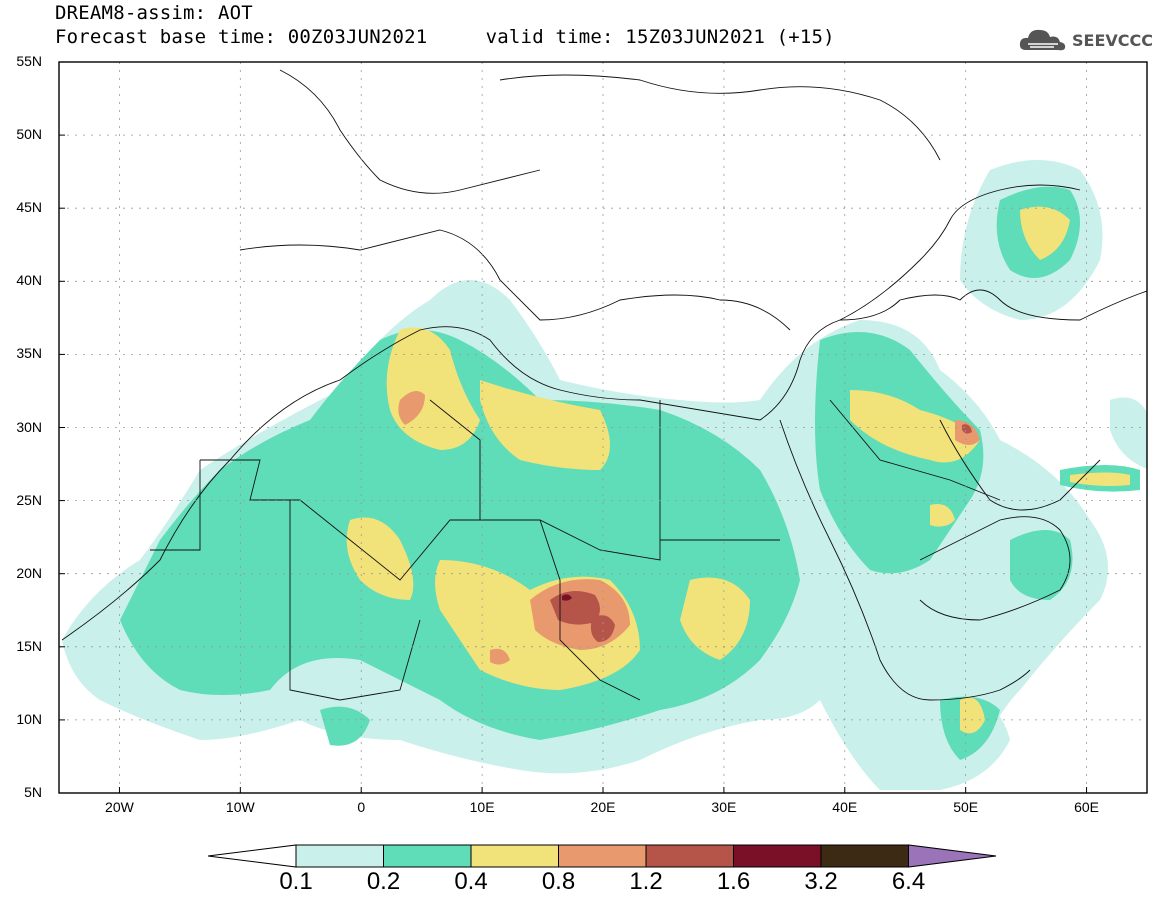  What do you see at coordinates (558, 881) in the screenshot?
I see `colorbar-level-label: 0.8` at bounding box center [558, 881].